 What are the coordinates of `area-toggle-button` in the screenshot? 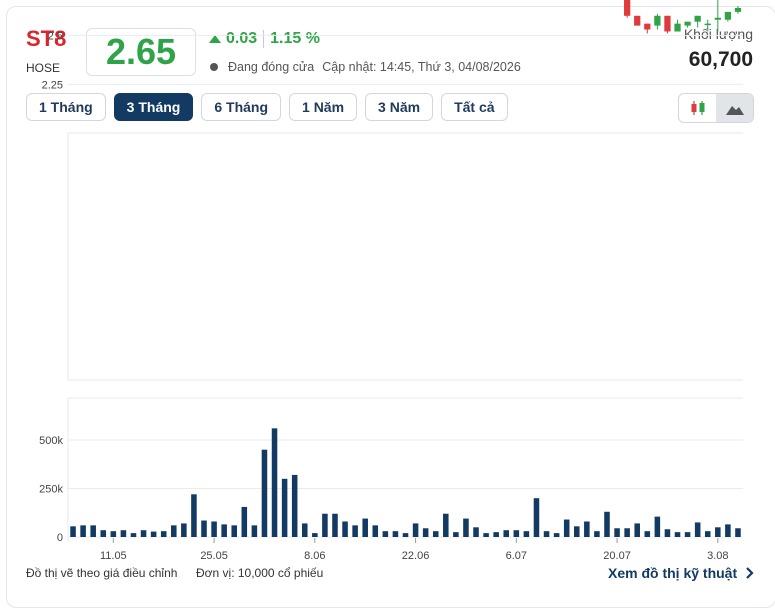 It's located at (734, 108).